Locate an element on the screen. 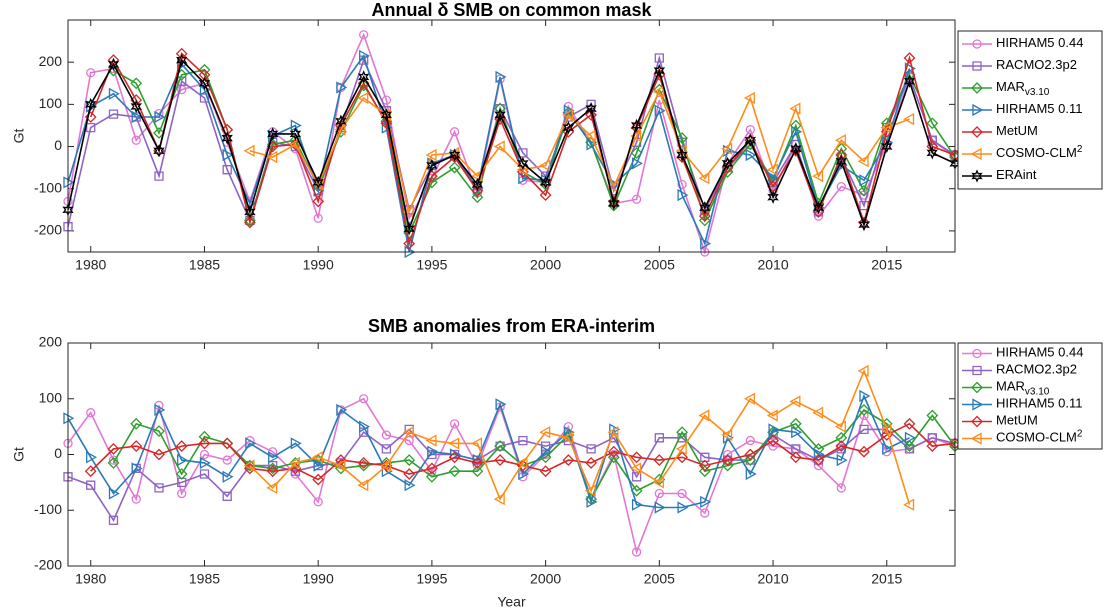 The image size is (1110, 613). x-tick-label: 2015 is located at coordinates (886, 579).